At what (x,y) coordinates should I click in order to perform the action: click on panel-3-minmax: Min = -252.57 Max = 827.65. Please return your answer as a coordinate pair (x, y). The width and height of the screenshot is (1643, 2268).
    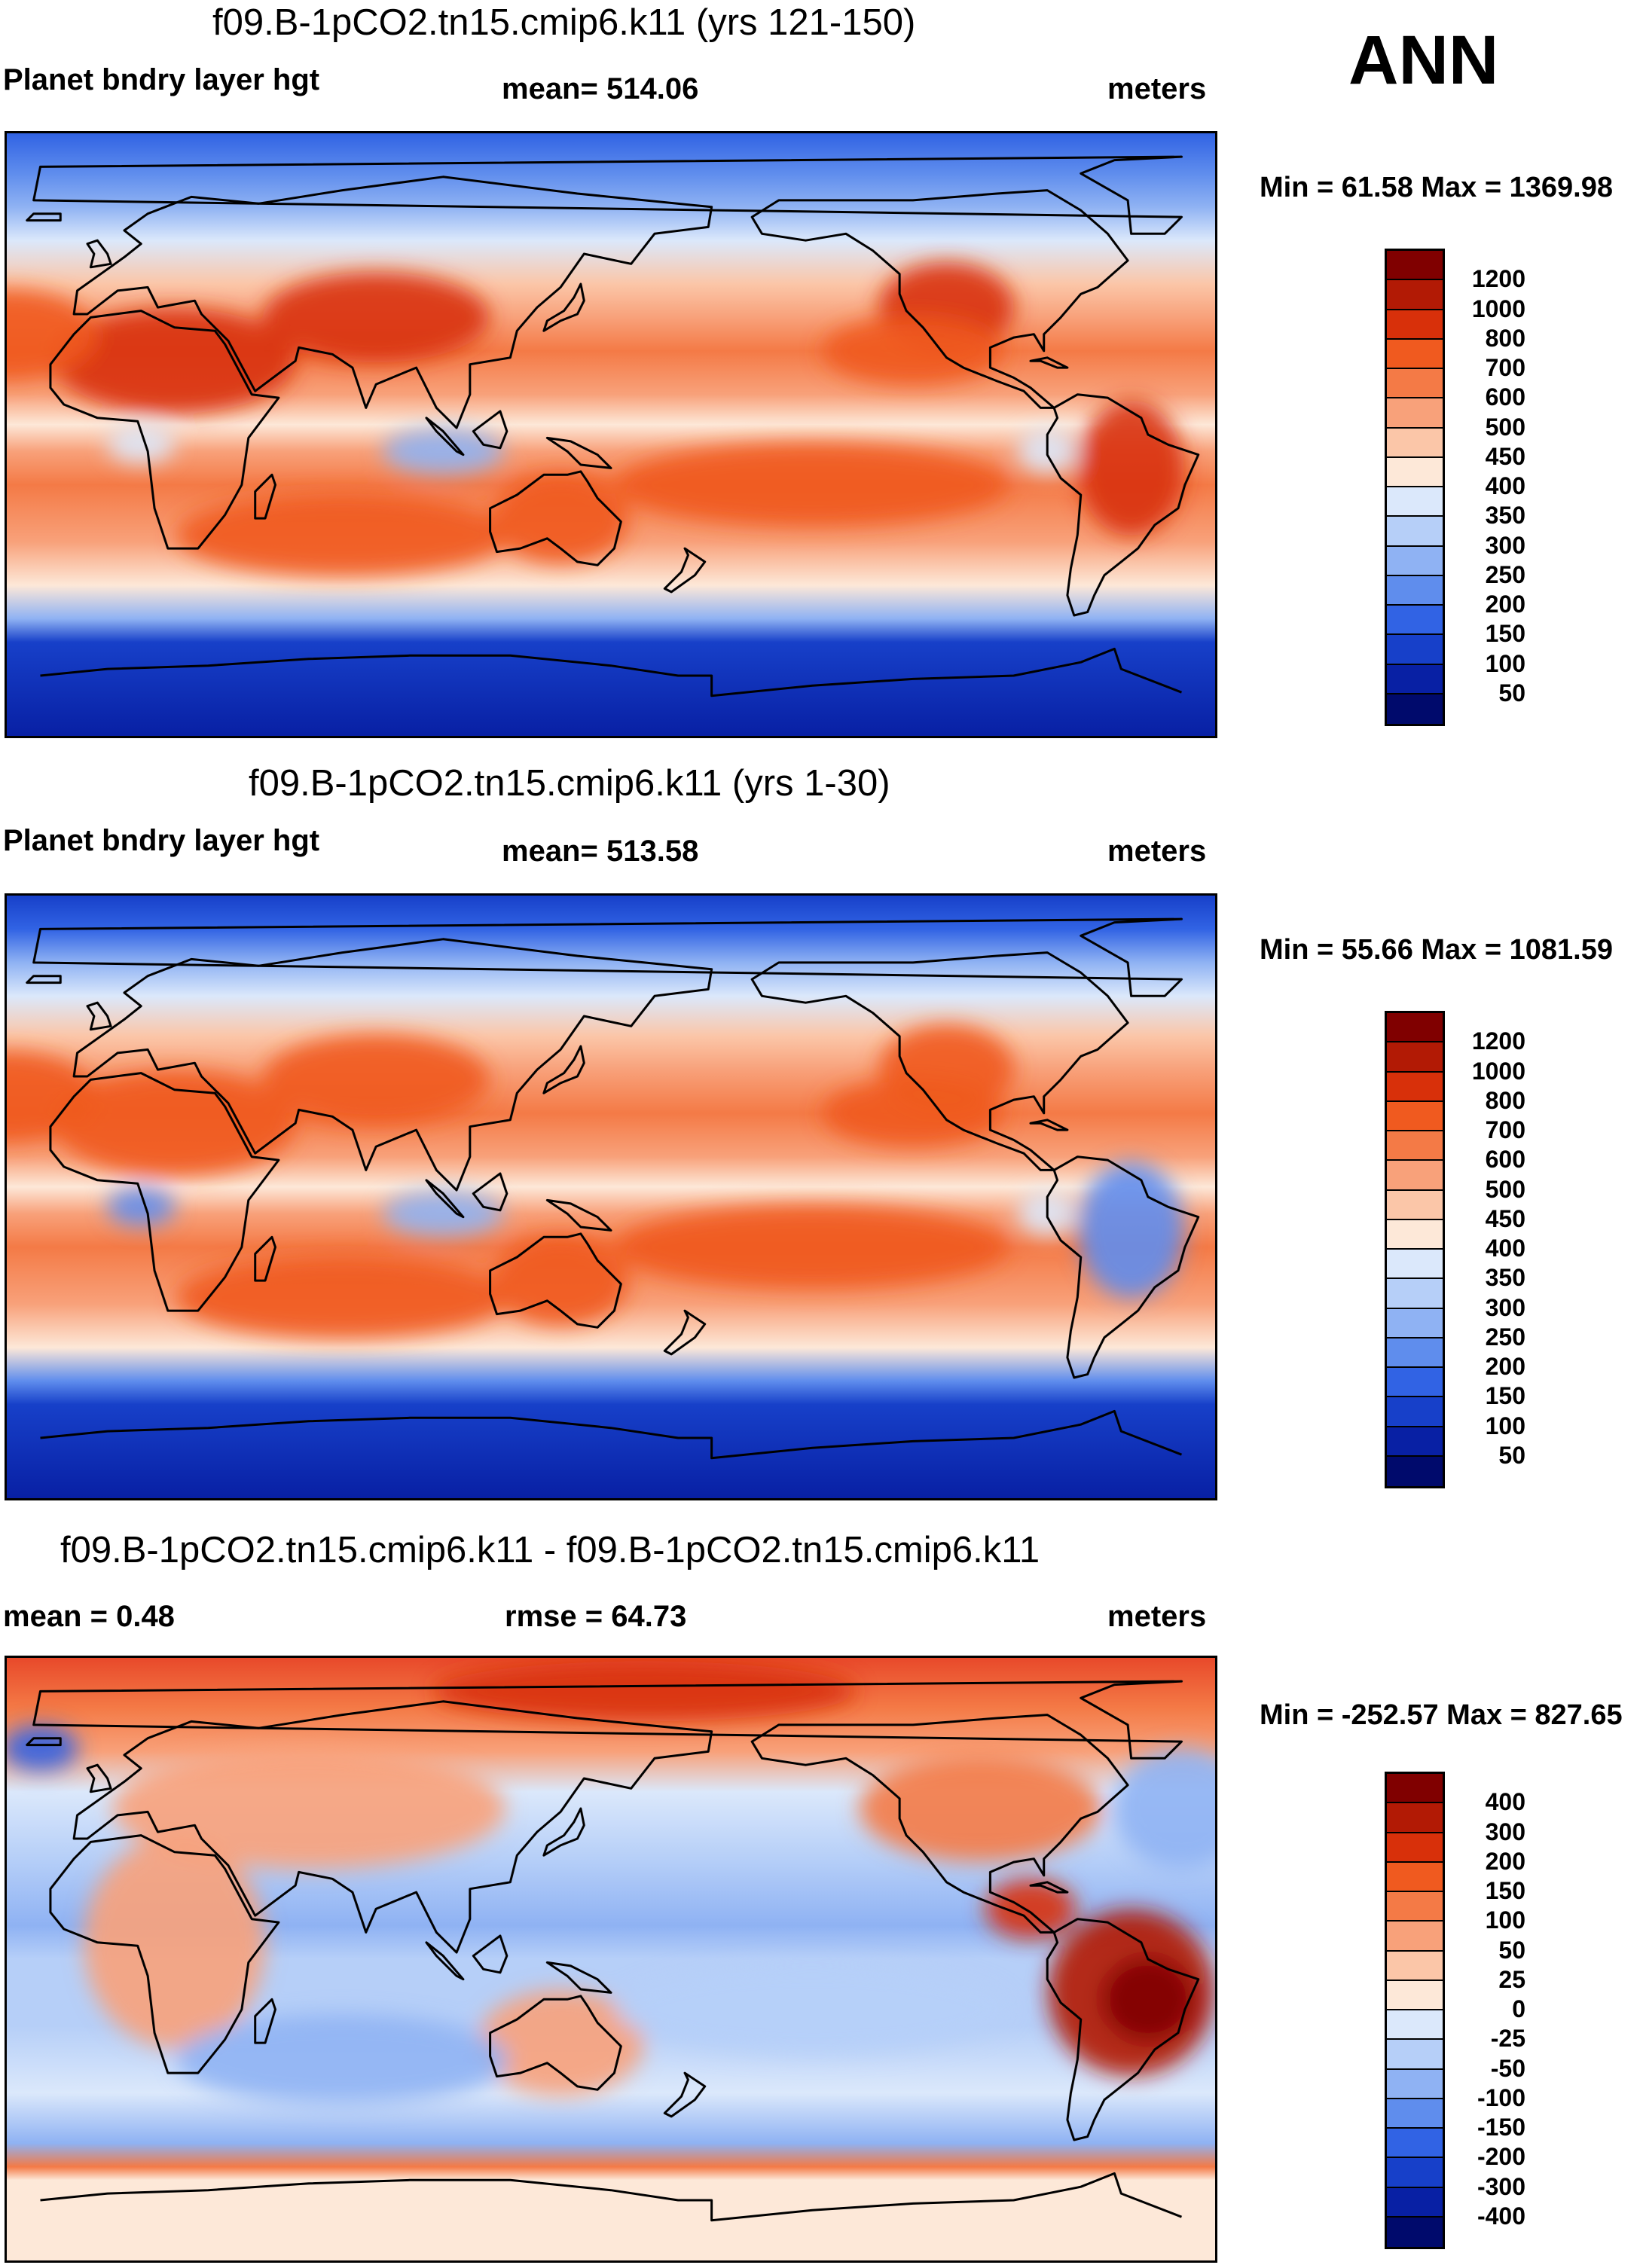
    Looking at the image, I should click on (1441, 1715).